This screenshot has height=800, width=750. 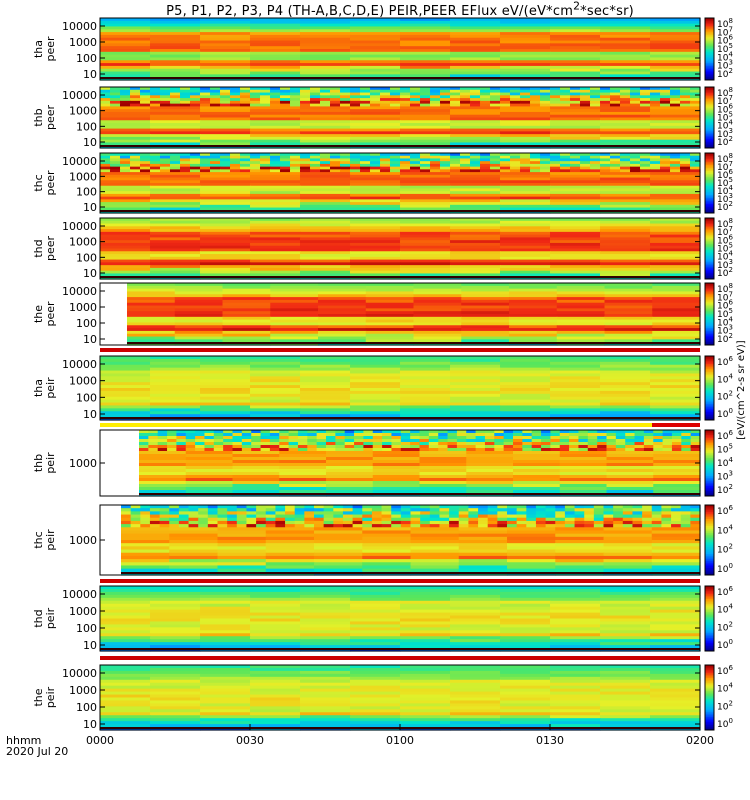 I want to click on panel-frame, so click(x=400, y=314).